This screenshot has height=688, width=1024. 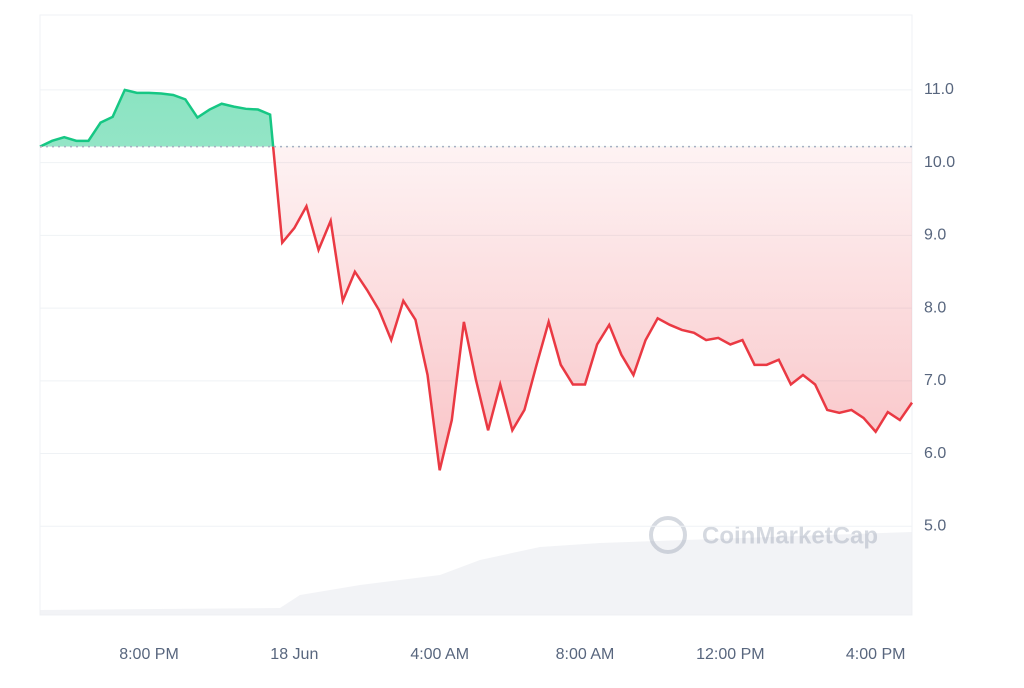 I want to click on area-up, so click(x=476, y=118).